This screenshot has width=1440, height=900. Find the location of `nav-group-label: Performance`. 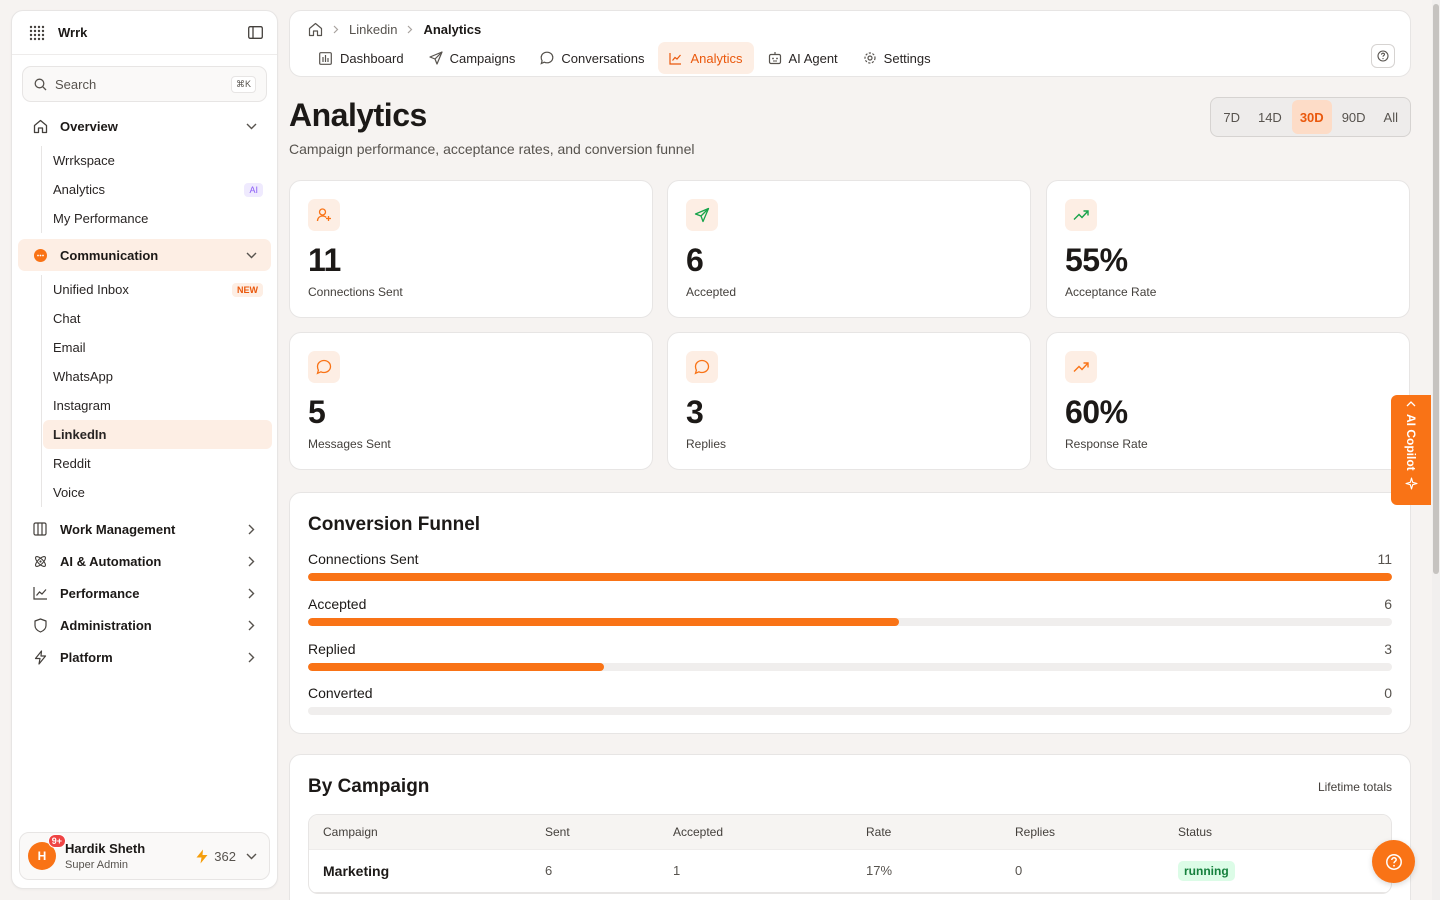

nav-group-label: Performance is located at coordinates (100, 593).